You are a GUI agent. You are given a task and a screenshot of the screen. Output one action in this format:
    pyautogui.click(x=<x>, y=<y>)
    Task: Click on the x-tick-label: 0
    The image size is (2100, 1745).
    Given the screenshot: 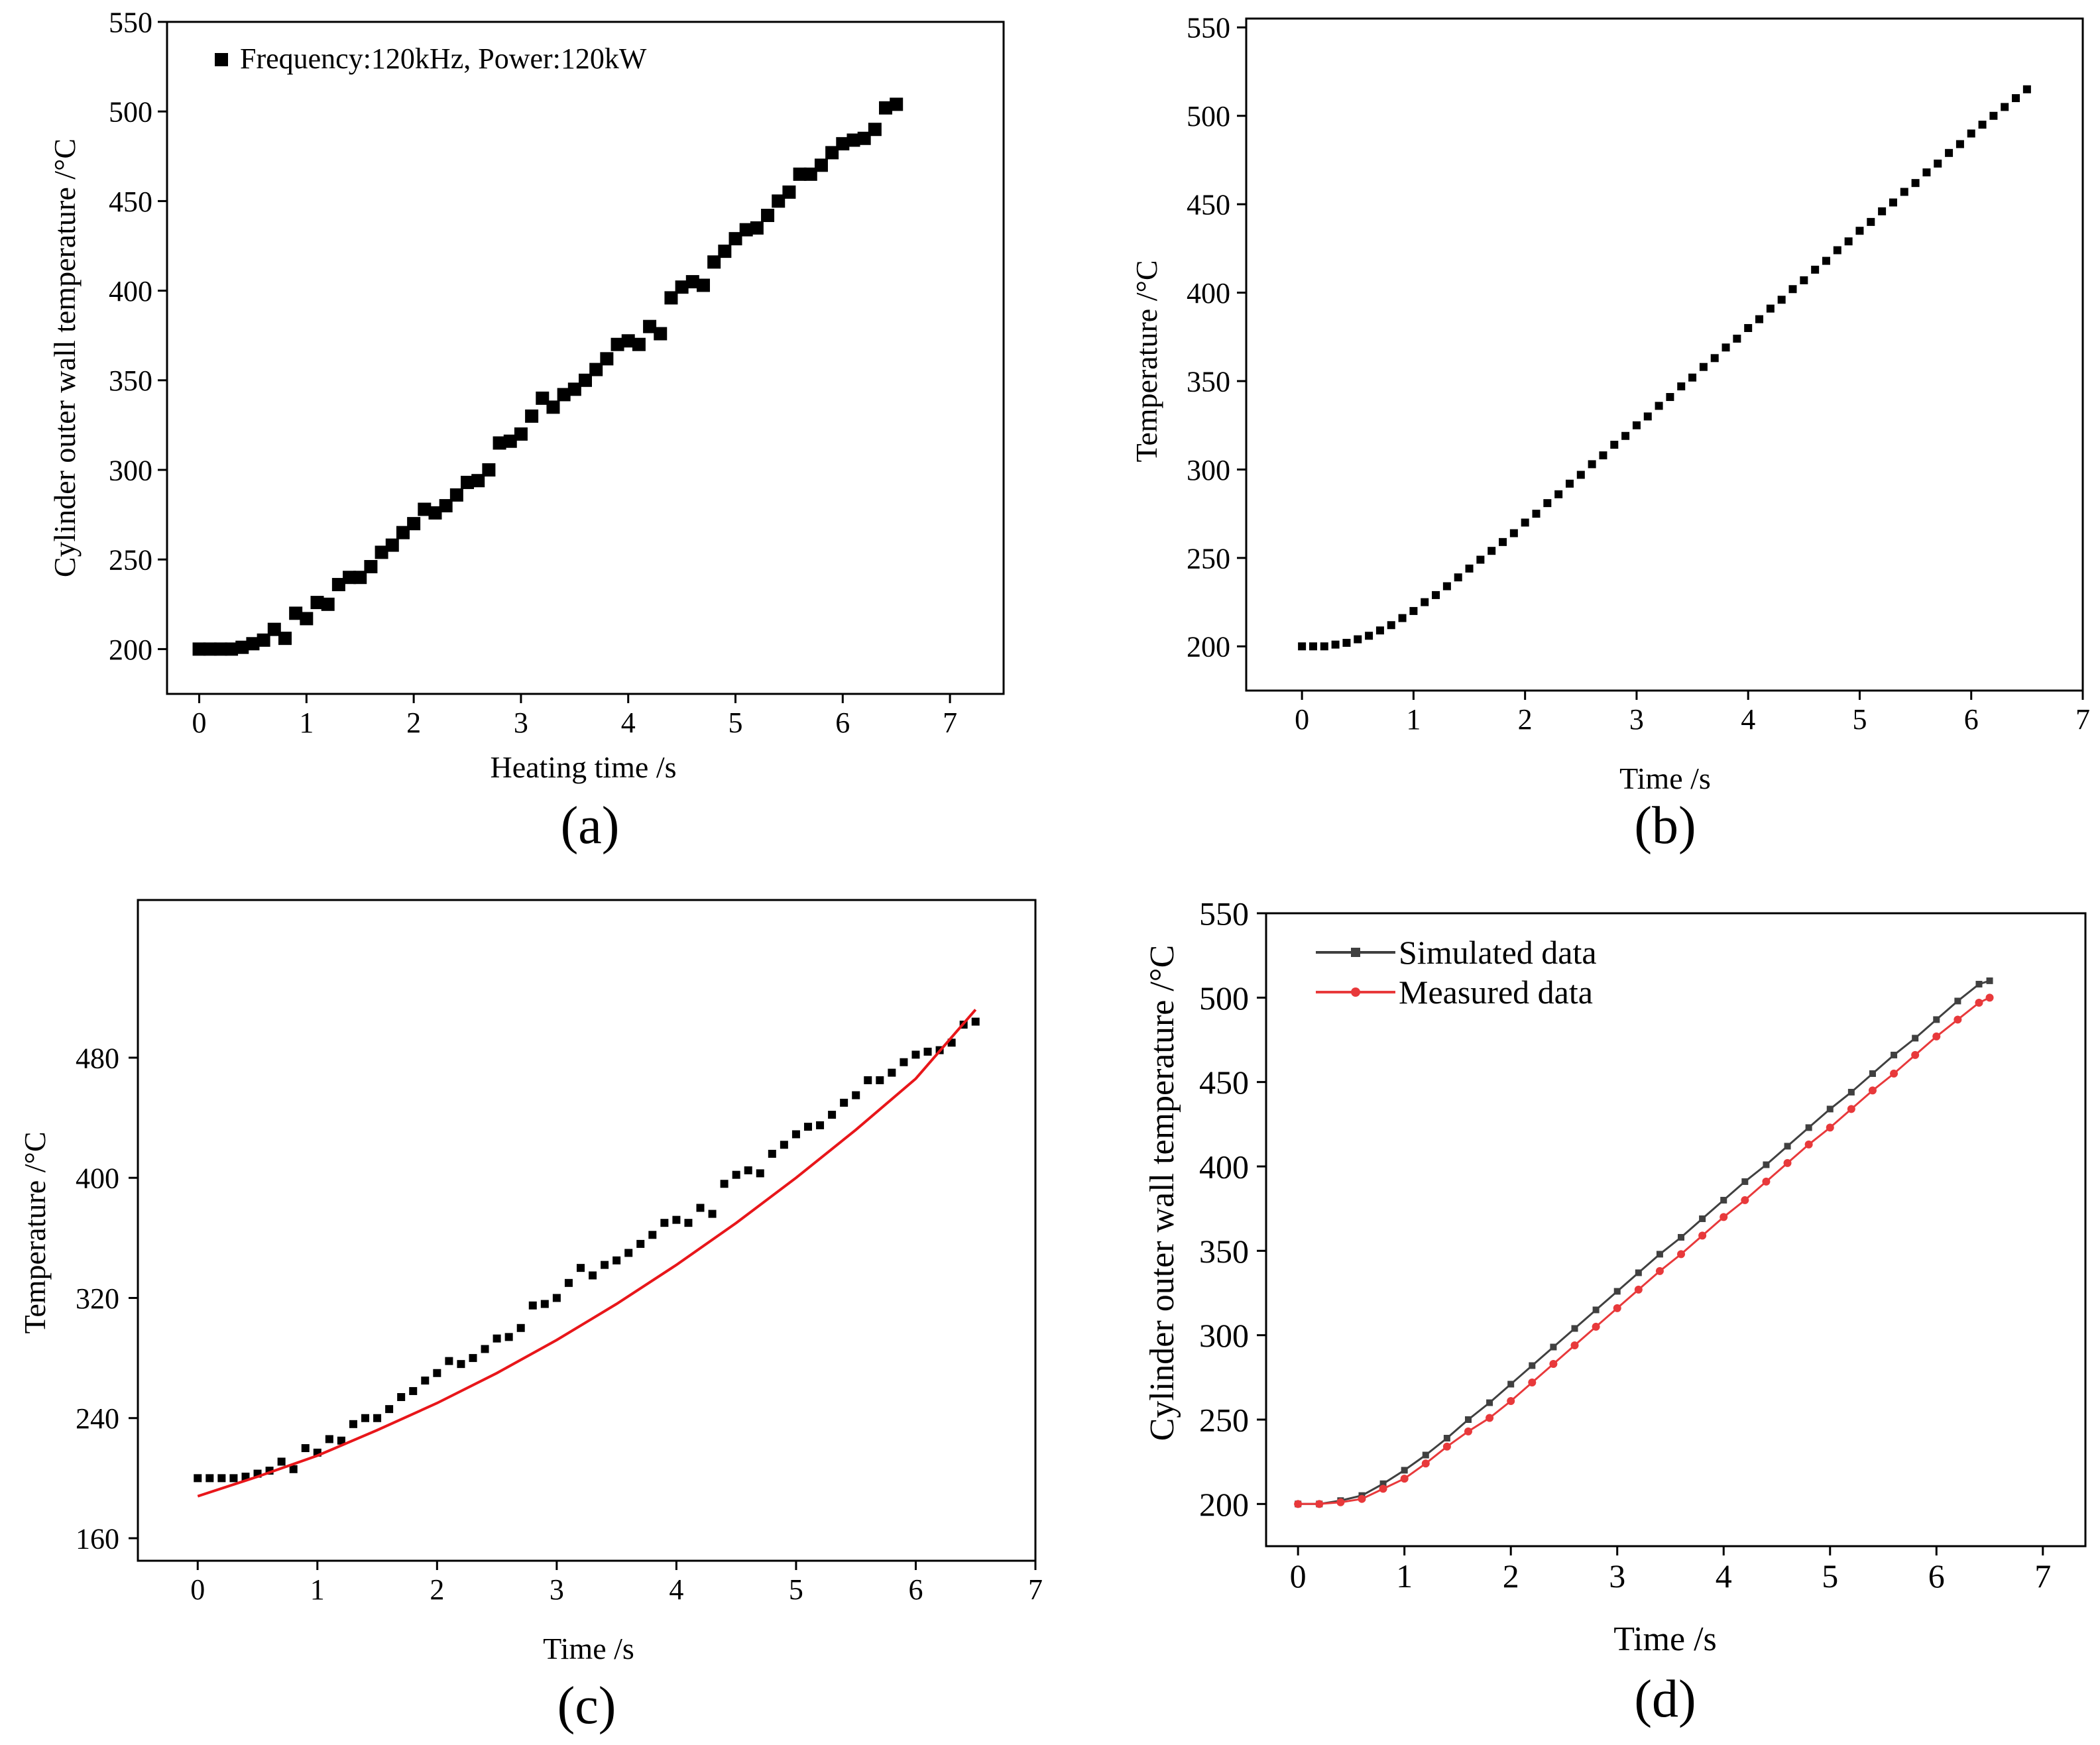 What is the action you would take?
    pyautogui.click(x=199, y=723)
    